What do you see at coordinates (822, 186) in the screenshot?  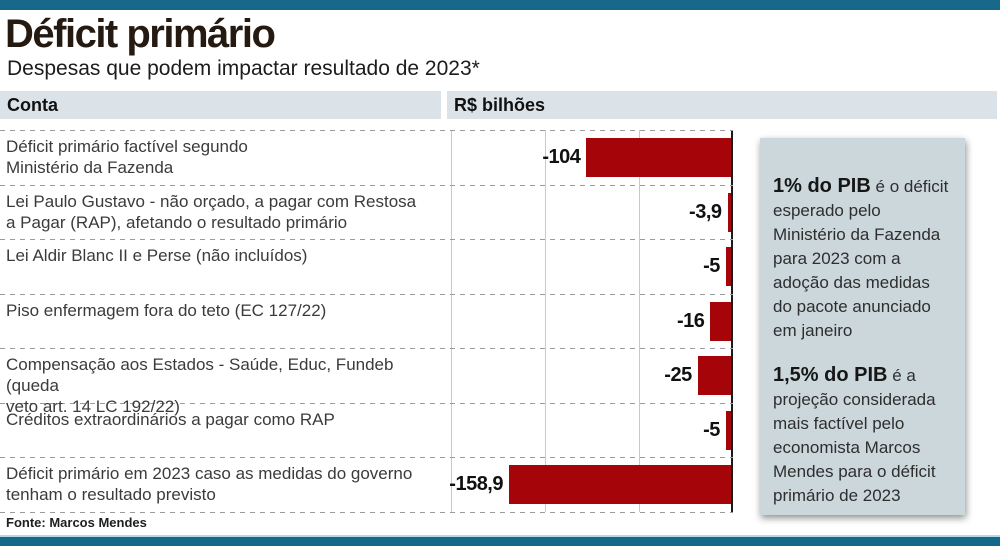 I see `note-lead: 1% do PIB` at bounding box center [822, 186].